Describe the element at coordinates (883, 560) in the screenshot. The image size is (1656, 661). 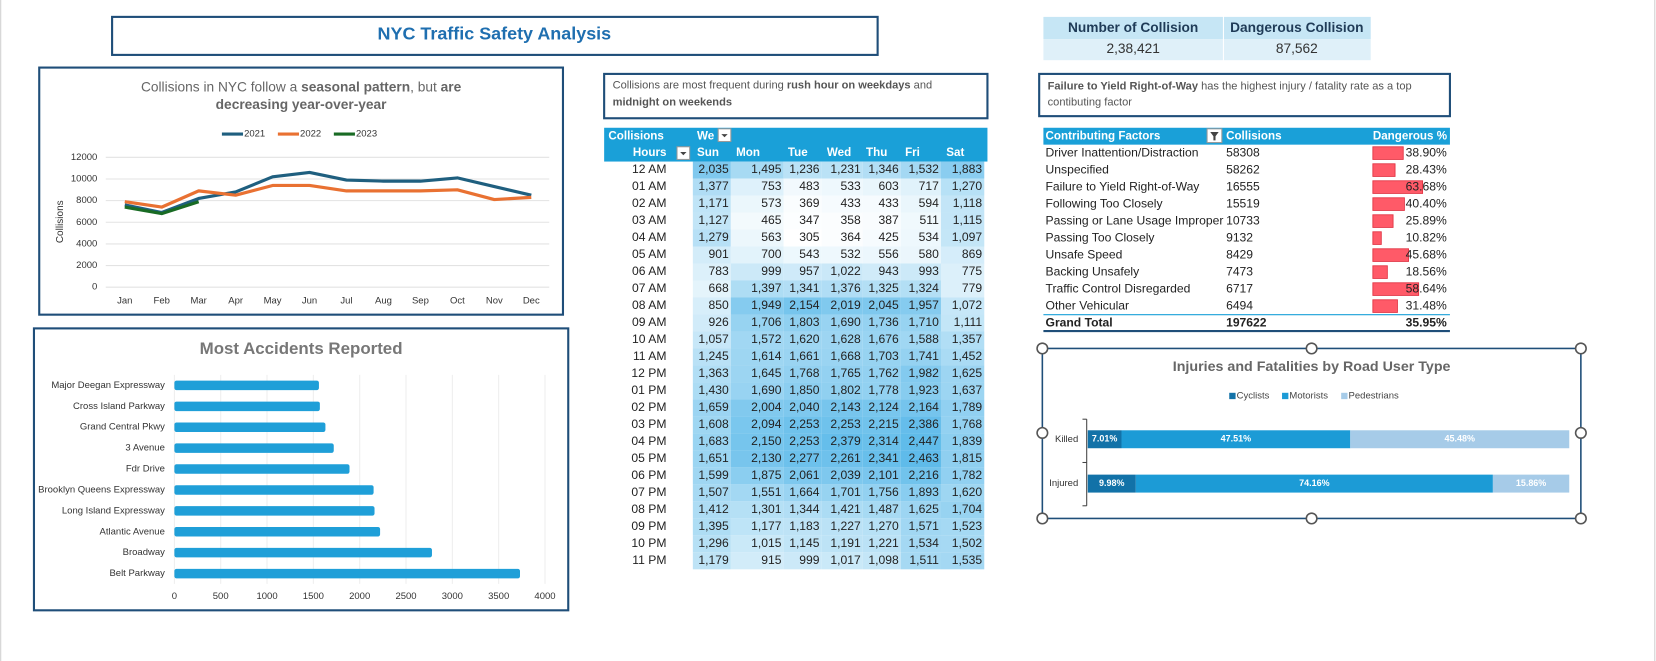
I see `value-cell: 1,098` at that location.